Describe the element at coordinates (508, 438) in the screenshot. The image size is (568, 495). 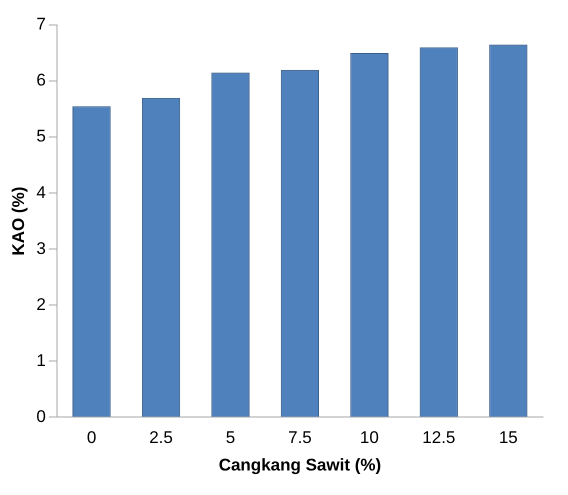
I see `x-tick-label: 15` at that location.